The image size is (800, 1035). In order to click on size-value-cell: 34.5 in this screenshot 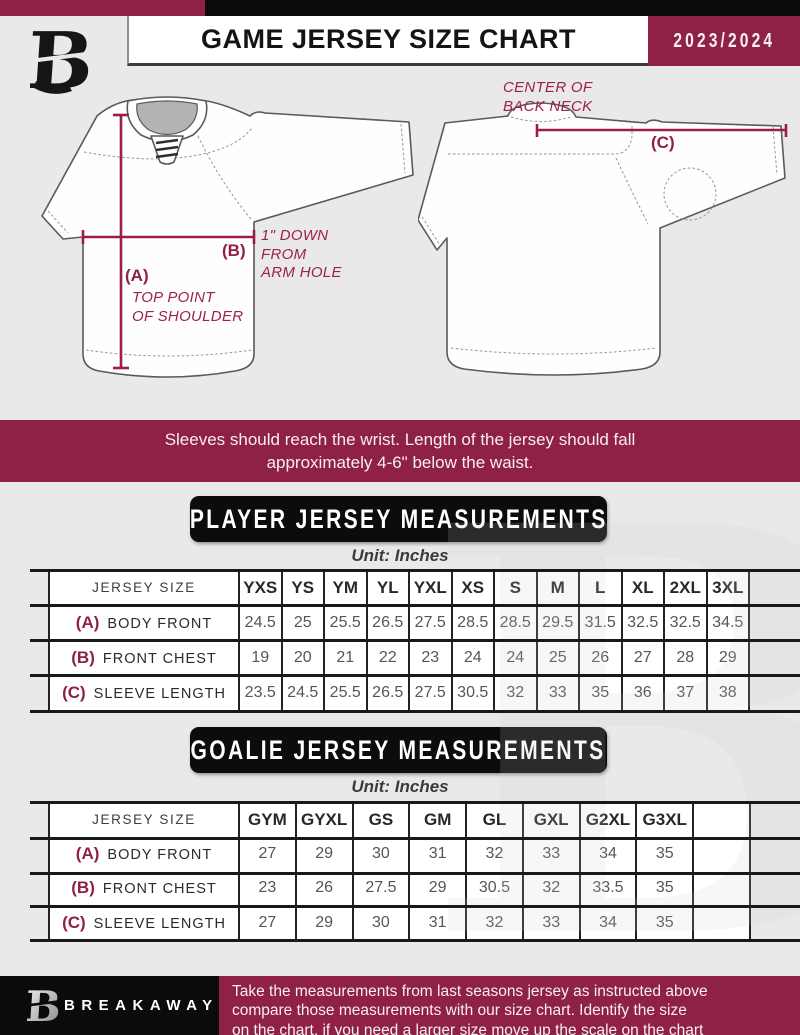, I will do `click(727, 622)`.